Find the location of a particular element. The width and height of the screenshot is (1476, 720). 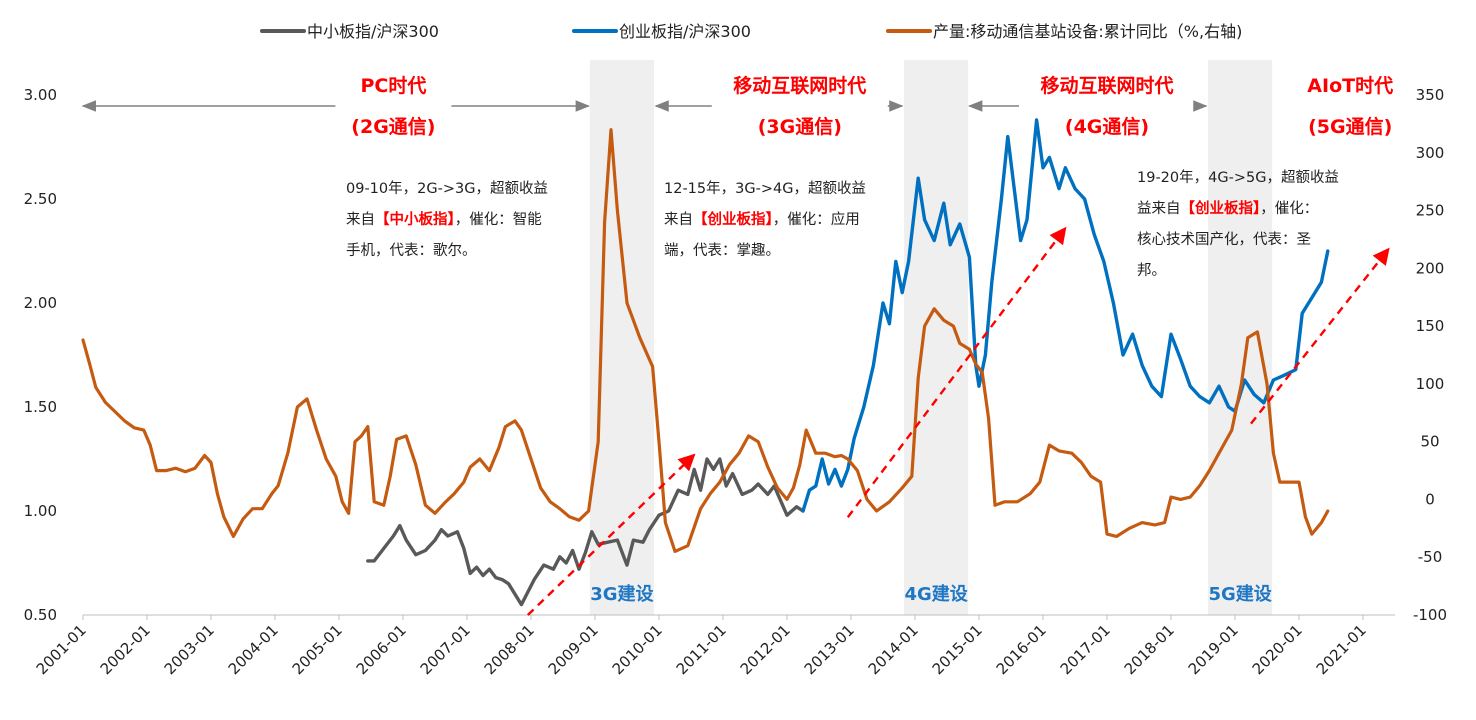

annotation-2-line-2: 来自【创业板指】，催化：应用 is located at coordinates (762, 219).